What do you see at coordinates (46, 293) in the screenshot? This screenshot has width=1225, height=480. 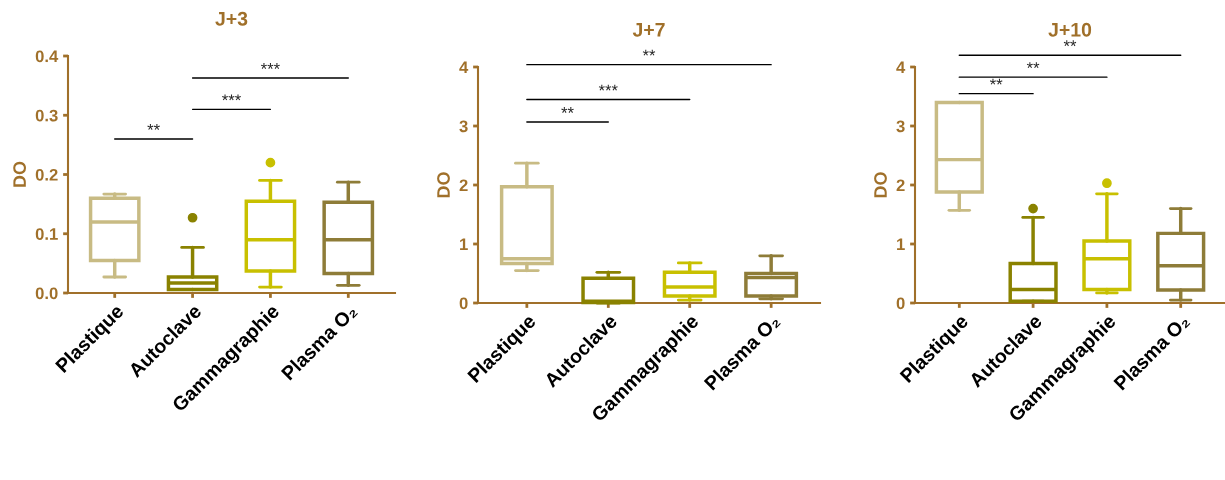 I see `y-tick-label: 0.0` at bounding box center [46, 293].